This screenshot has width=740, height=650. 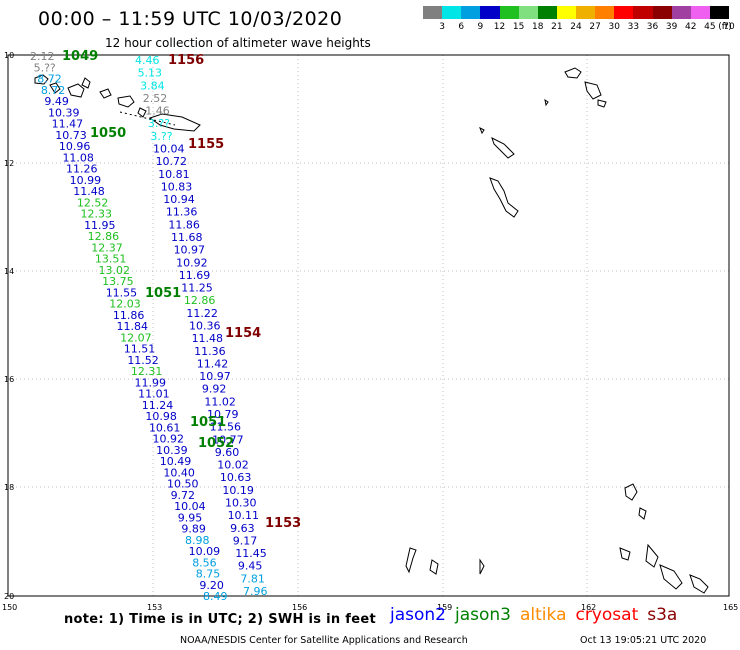 What do you see at coordinates (179, 472) in the screenshot?
I see `track-a-wave-height: 10.40` at bounding box center [179, 472].